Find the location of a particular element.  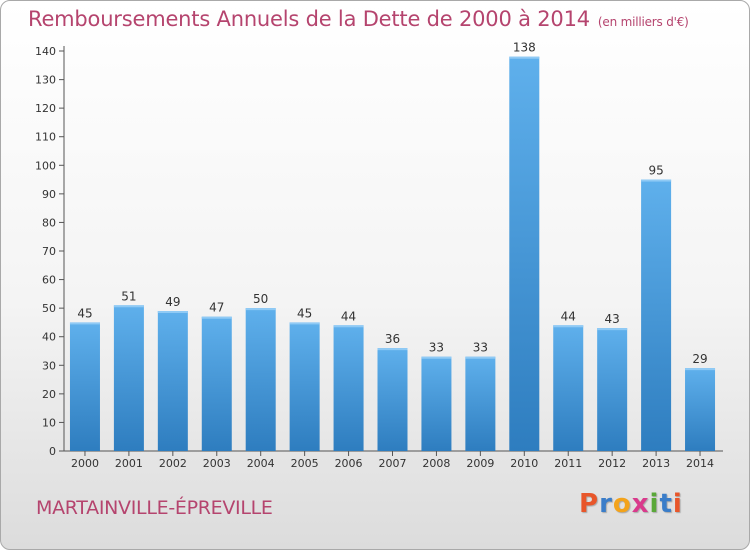

y-tick-label: 40 is located at coordinates (49, 337).